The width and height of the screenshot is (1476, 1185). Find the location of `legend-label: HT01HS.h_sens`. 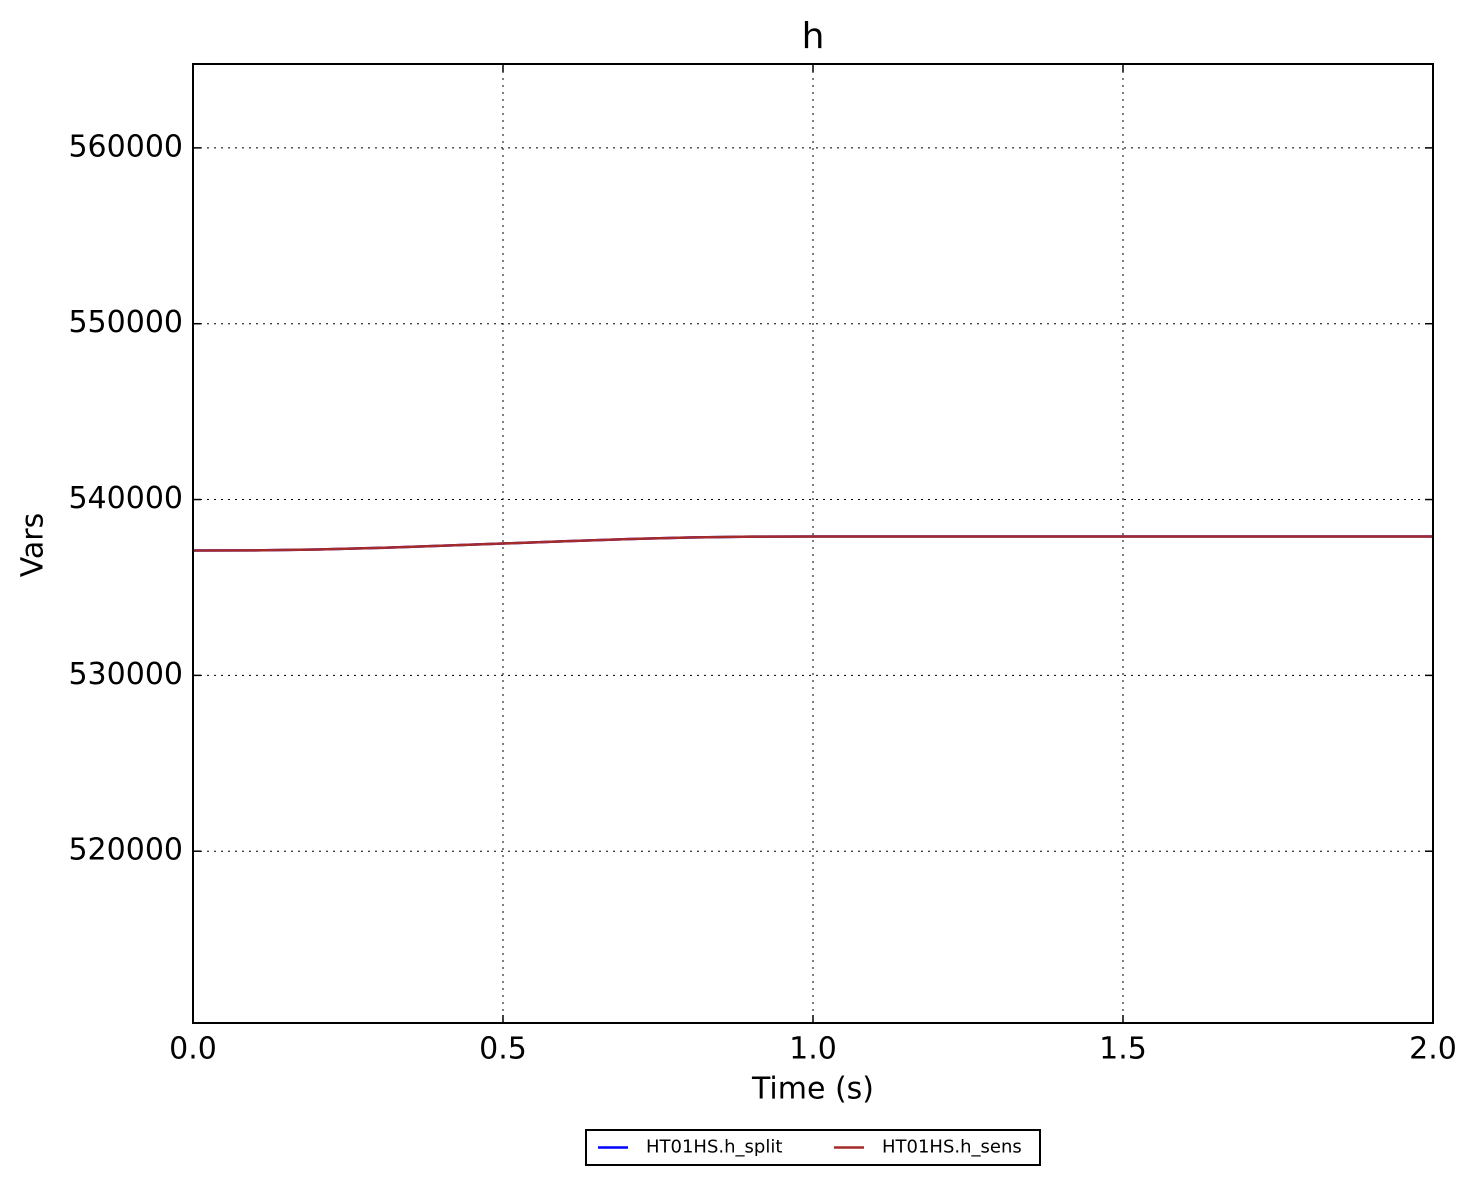

legend-label: HT01HS.h_sens is located at coordinates (952, 1147).